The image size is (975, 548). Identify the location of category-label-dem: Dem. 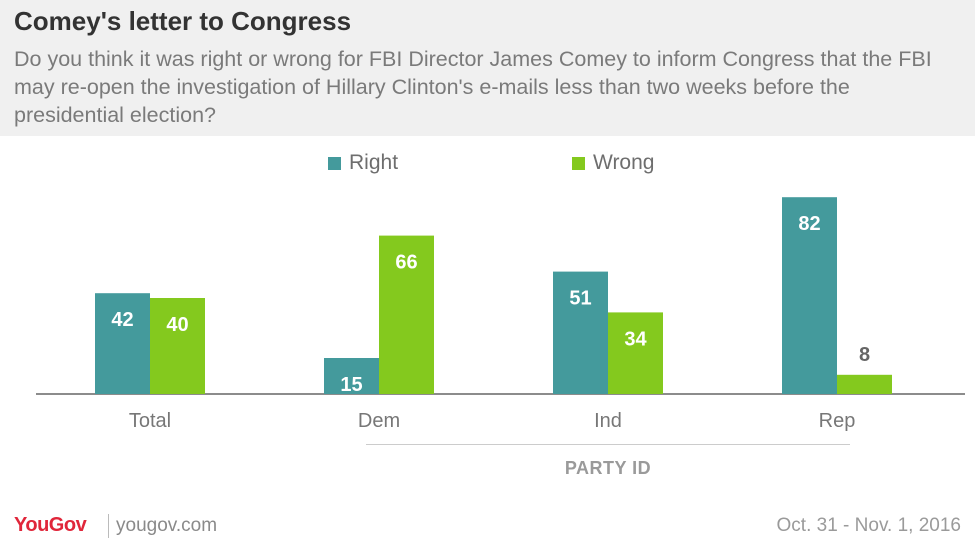
(379, 421).